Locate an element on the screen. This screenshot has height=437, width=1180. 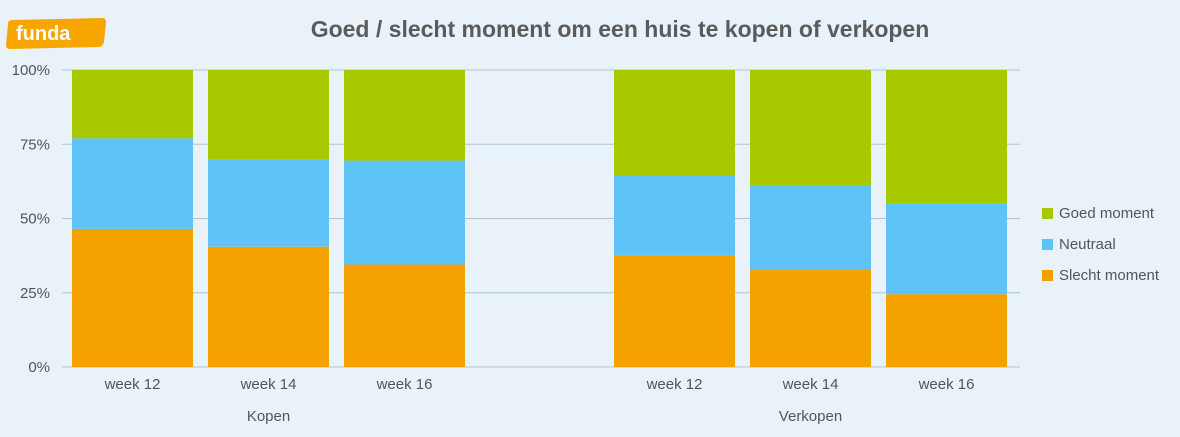
legend-label: Slecht moment is located at coordinates (1109, 275).